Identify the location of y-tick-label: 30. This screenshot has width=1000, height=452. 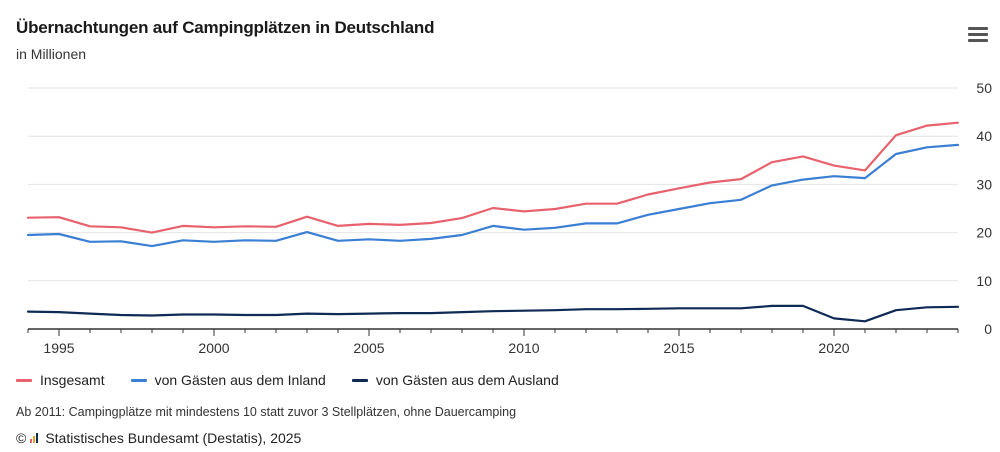
(984, 184).